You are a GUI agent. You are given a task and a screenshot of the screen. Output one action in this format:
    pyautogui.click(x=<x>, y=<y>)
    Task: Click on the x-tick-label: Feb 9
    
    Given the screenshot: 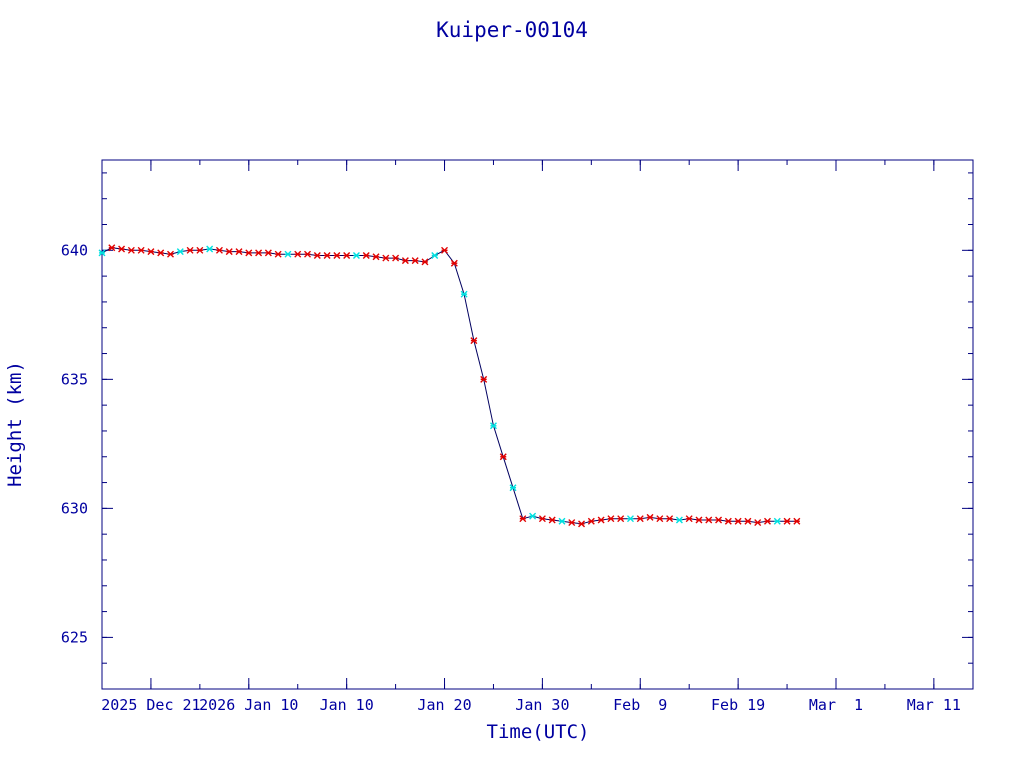 What is the action you would take?
    pyautogui.click(x=640, y=705)
    